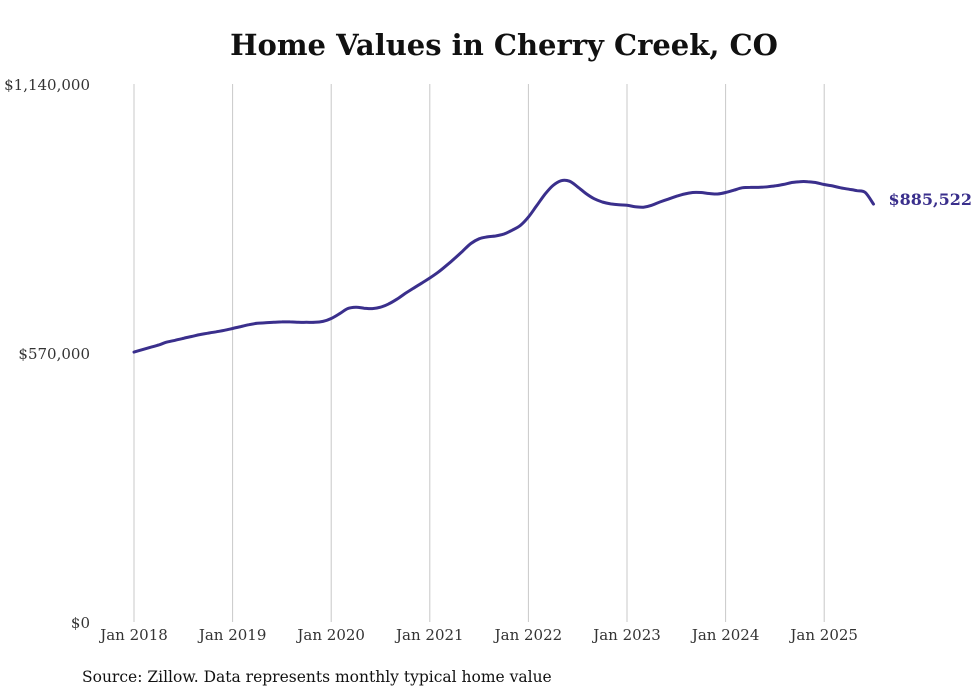 The height and width of the screenshot is (699, 980). Describe the element at coordinates (54, 354) in the screenshot. I see `y-tick-label: $570,000` at that location.